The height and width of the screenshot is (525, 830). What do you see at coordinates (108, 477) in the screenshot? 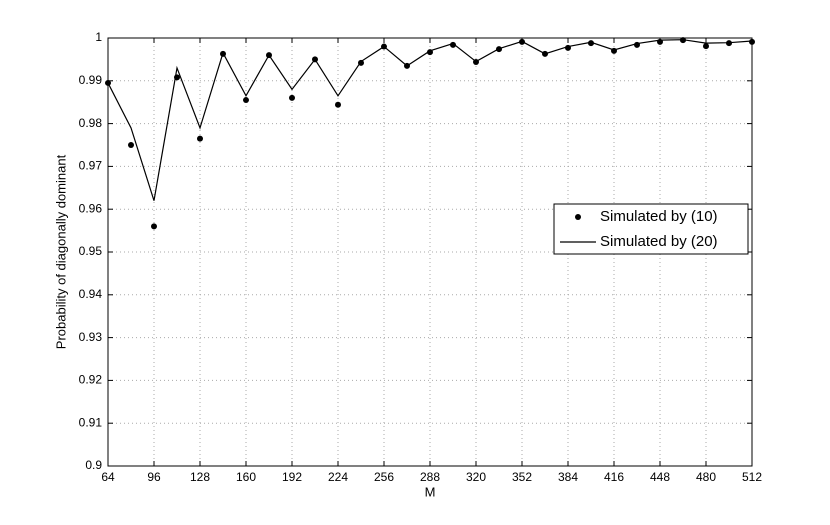
I see `x-tick-label: 64` at bounding box center [108, 477].